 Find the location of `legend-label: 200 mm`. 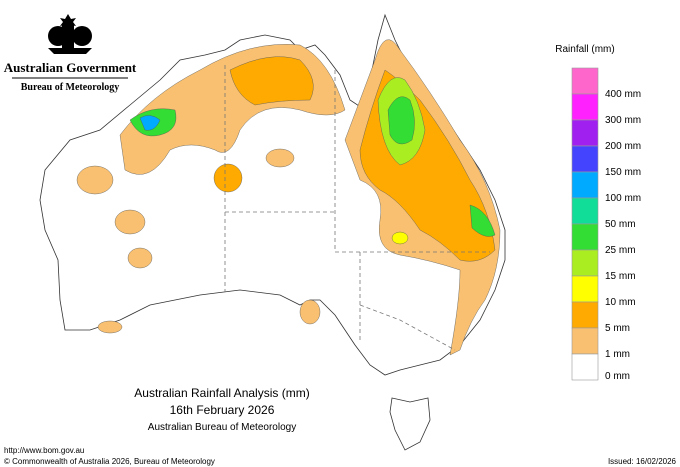

legend-label: 200 mm is located at coordinates (623, 146).